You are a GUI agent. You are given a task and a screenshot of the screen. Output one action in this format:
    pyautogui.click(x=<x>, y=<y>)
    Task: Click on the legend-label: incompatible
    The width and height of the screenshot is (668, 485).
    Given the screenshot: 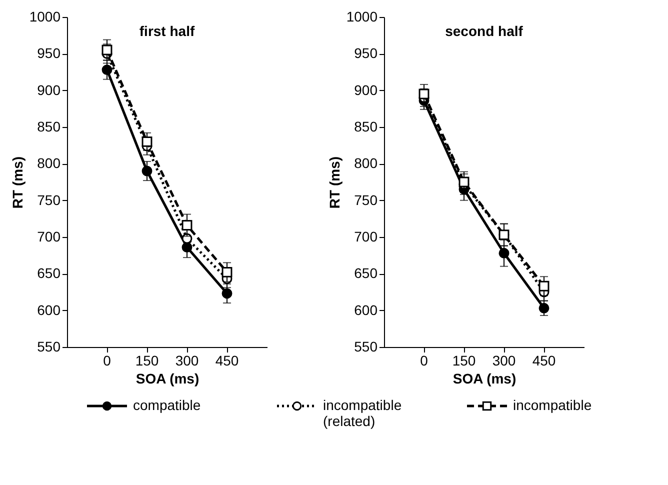 What is the action you would take?
    pyautogui.click(x=552, y=405)
    